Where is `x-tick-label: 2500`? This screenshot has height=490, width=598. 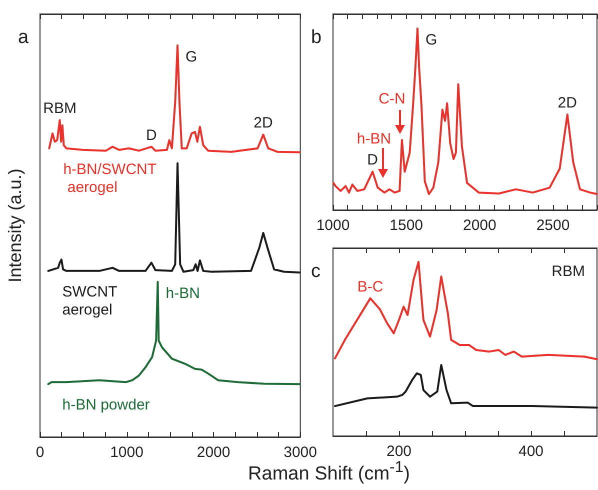 x-tick-label: 2500 is located at coordinates (553, 225).